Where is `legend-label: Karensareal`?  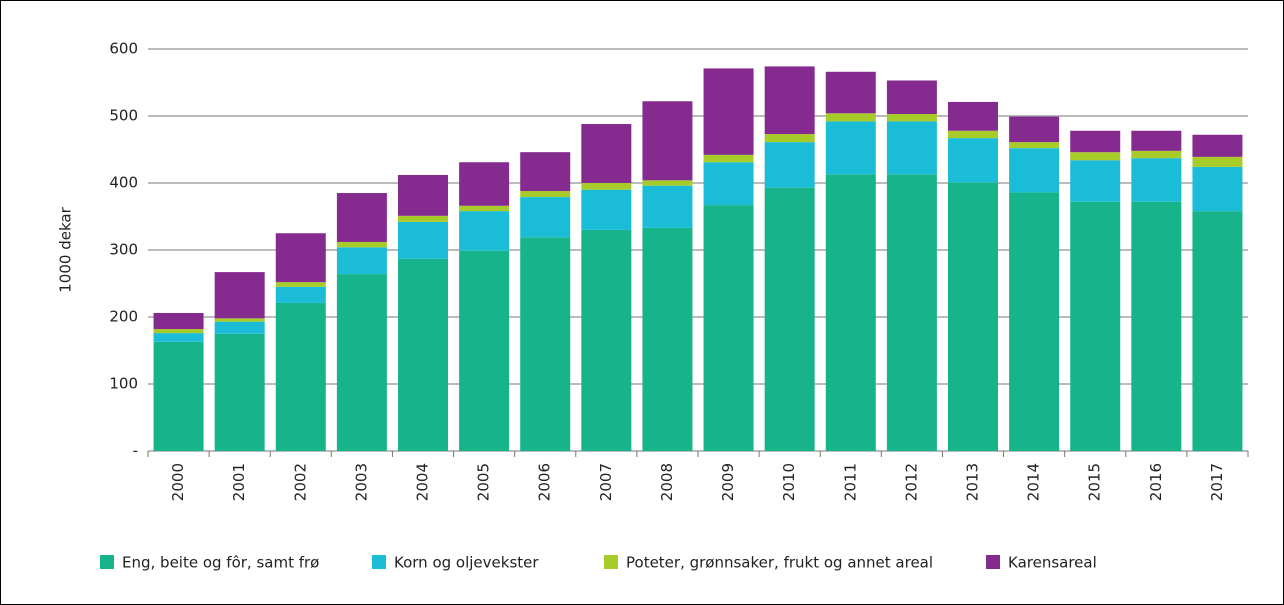
legend-label: Karensareal is located at coordinates (1052, 563).